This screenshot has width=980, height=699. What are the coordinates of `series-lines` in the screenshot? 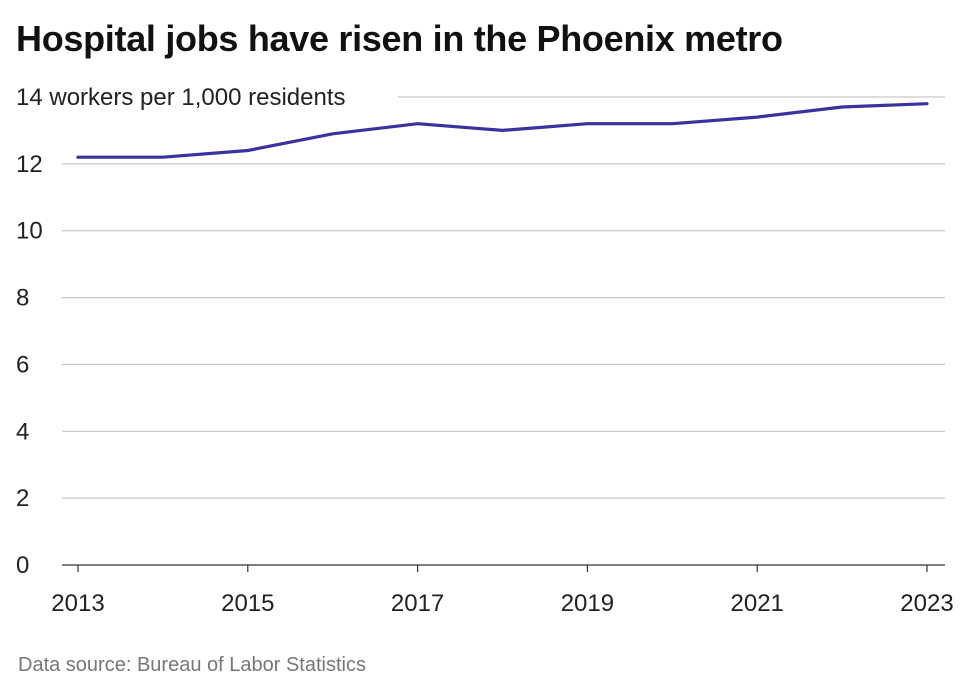 It's located at (502, 130).